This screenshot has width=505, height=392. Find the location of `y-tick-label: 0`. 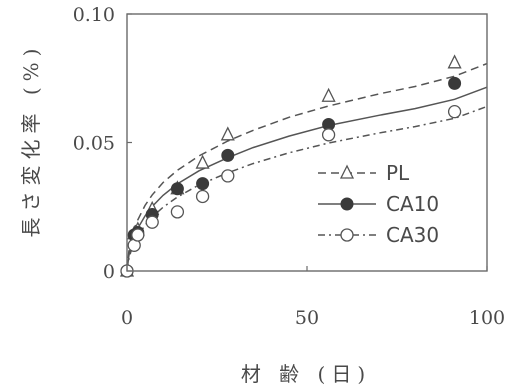

y-tick-label: 0 is located at coordinates (109, 272).